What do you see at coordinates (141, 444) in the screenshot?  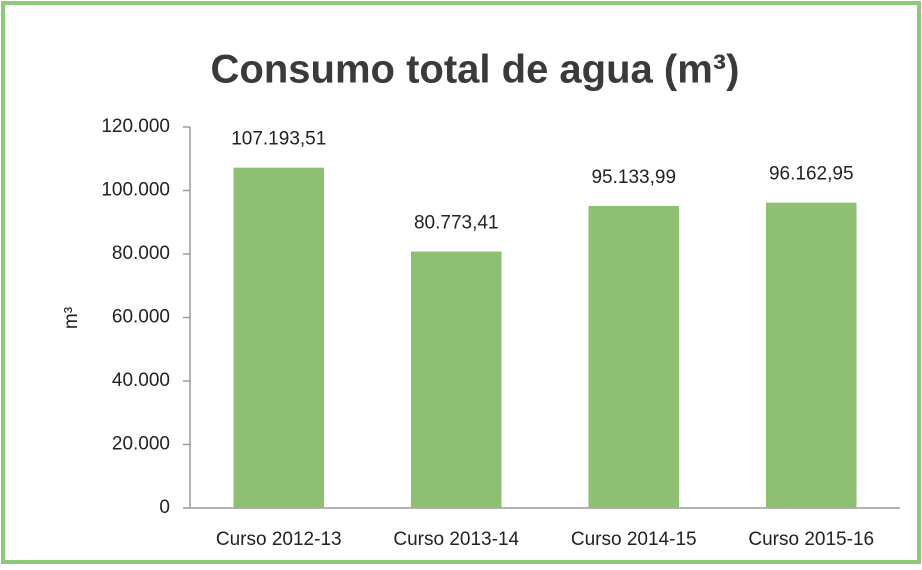 I see `y-tick-label: 20.000` at bounding box center [141, 444].